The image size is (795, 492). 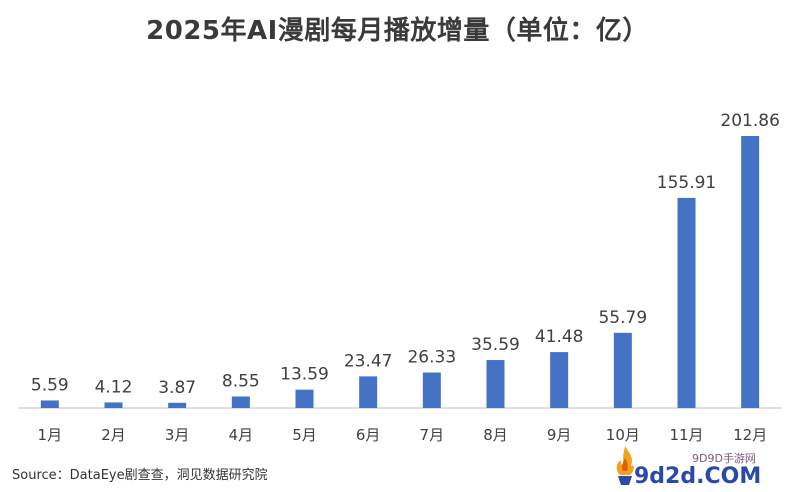 I want to click on value-label-12: 201.86, so click(x=749, y=121).